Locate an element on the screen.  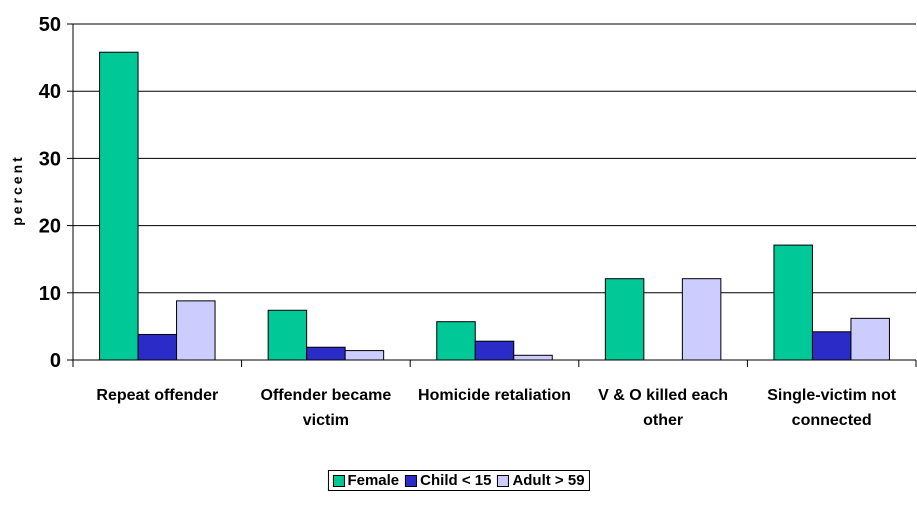
legend-item: Child < 15 is located at coordinates (448, 480).